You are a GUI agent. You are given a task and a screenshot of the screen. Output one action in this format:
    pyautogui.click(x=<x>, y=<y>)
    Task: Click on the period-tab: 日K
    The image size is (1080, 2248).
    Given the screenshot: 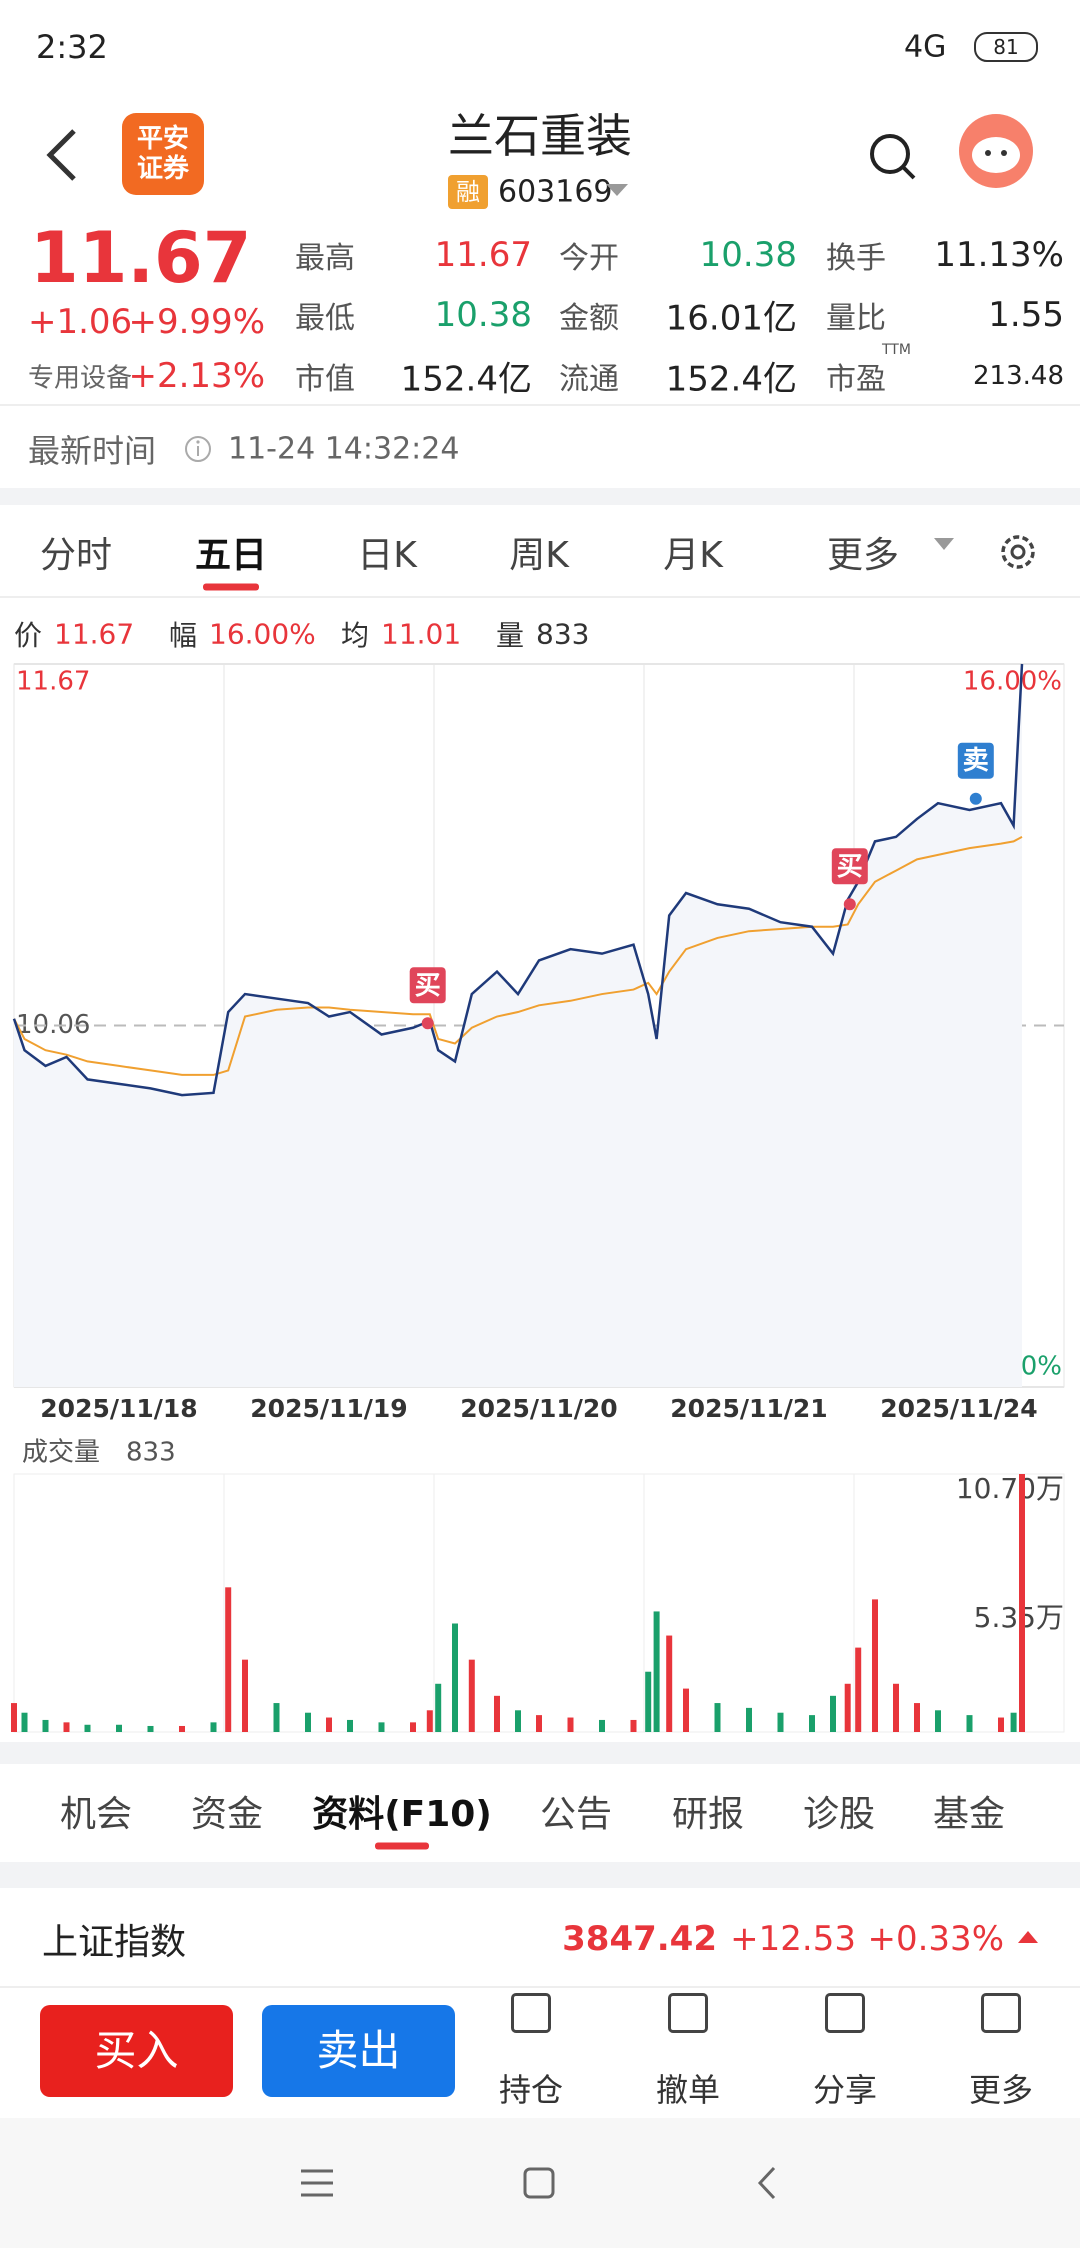 What is the action you would take?
    pyautogui.click(x=387, y=555)
    